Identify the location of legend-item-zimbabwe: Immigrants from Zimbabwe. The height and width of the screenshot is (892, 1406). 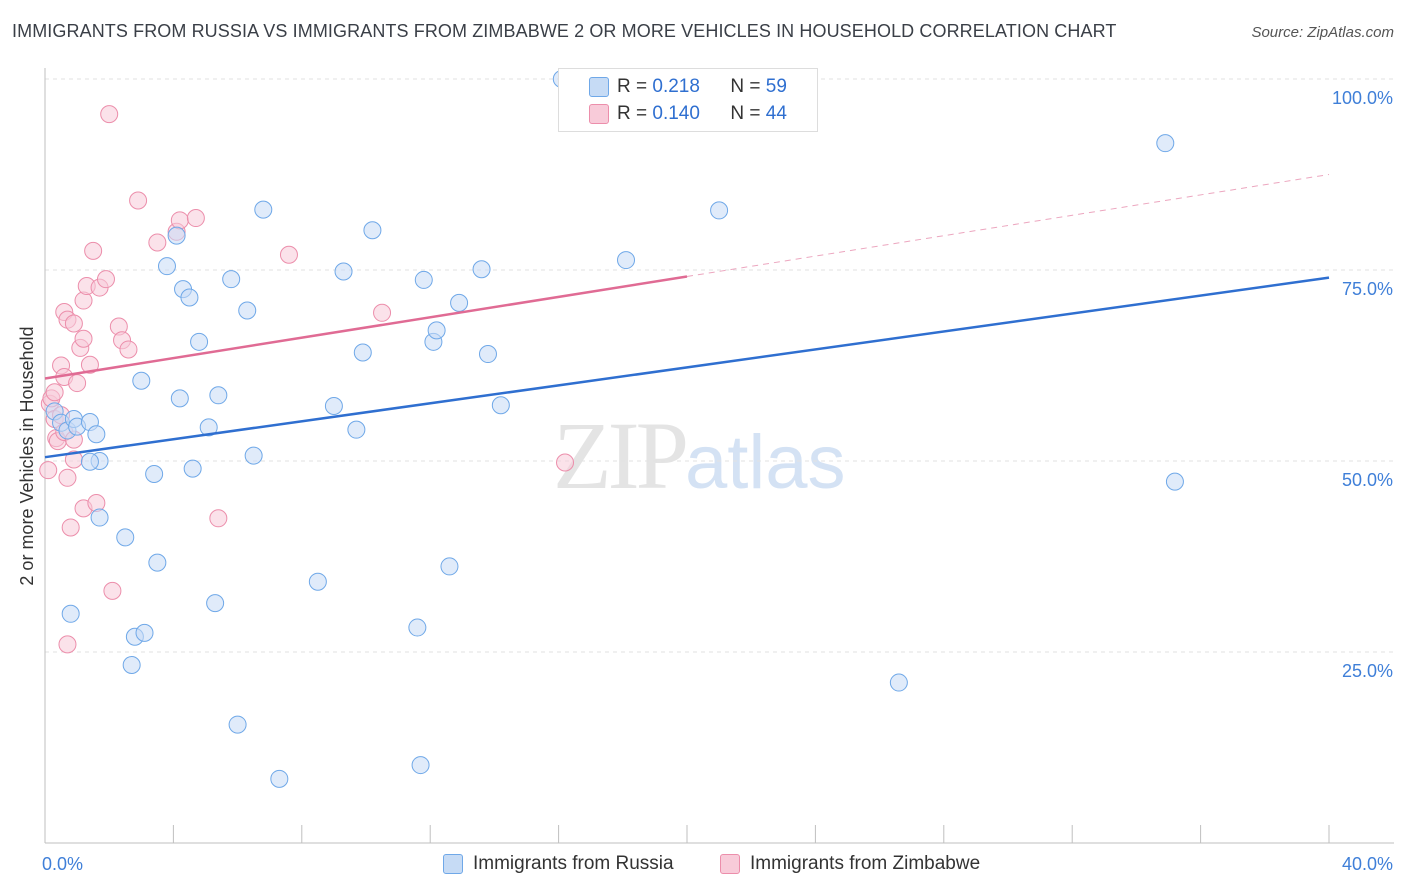
(850, 864).